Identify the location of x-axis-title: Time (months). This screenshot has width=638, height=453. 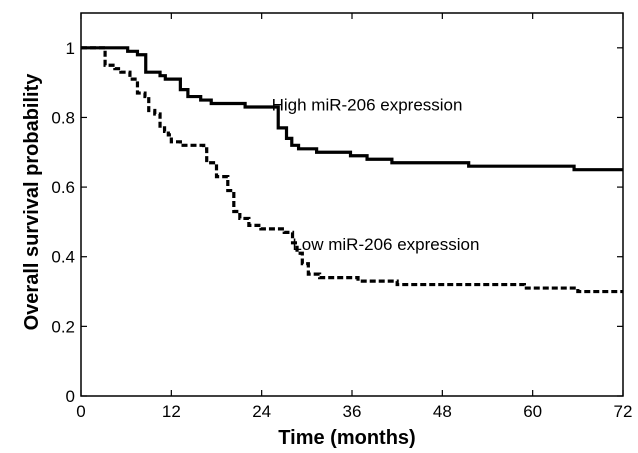
(346, 438).